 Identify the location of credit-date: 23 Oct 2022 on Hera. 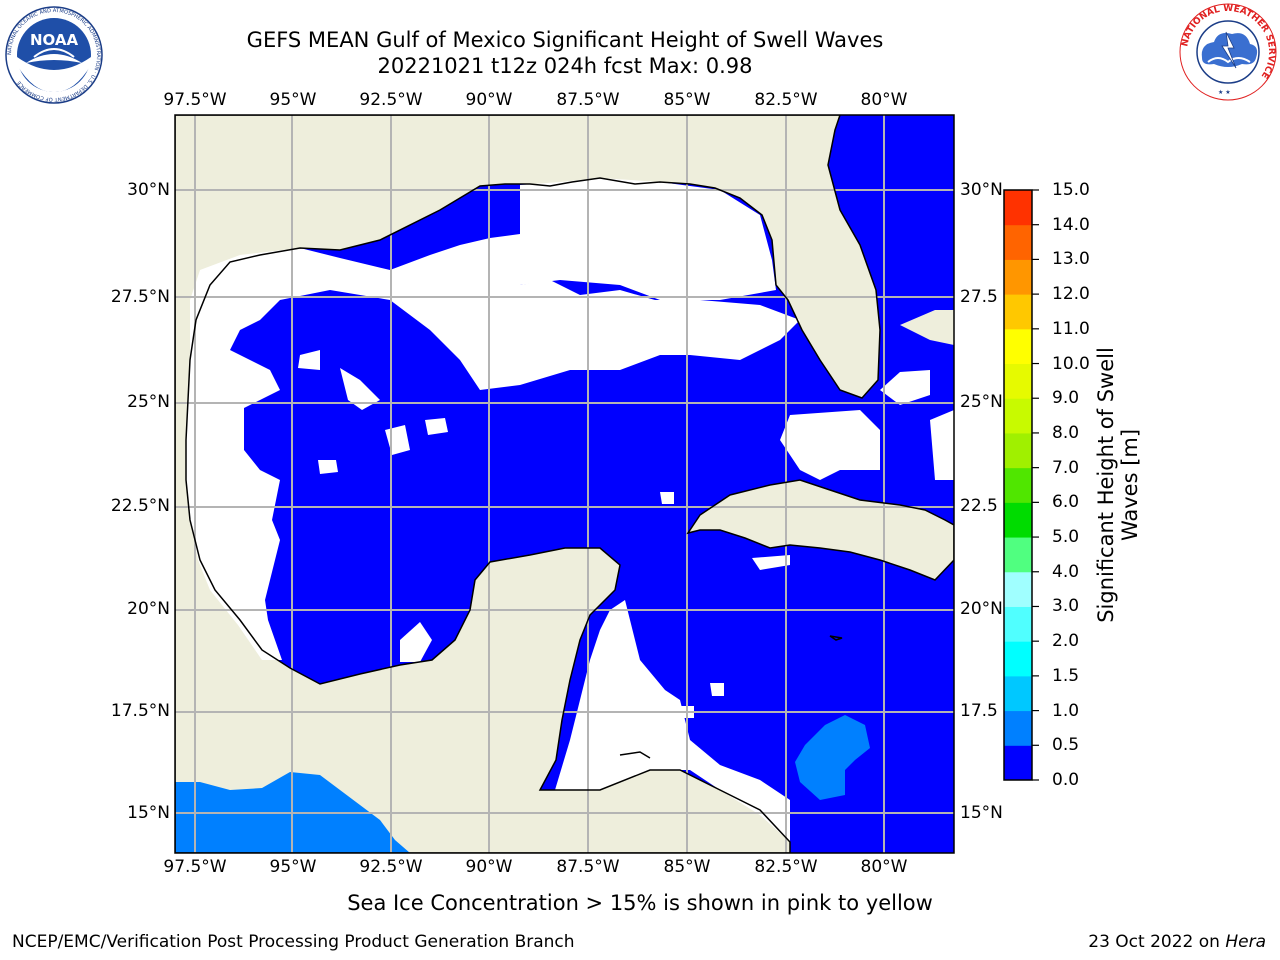
(1177, 942).